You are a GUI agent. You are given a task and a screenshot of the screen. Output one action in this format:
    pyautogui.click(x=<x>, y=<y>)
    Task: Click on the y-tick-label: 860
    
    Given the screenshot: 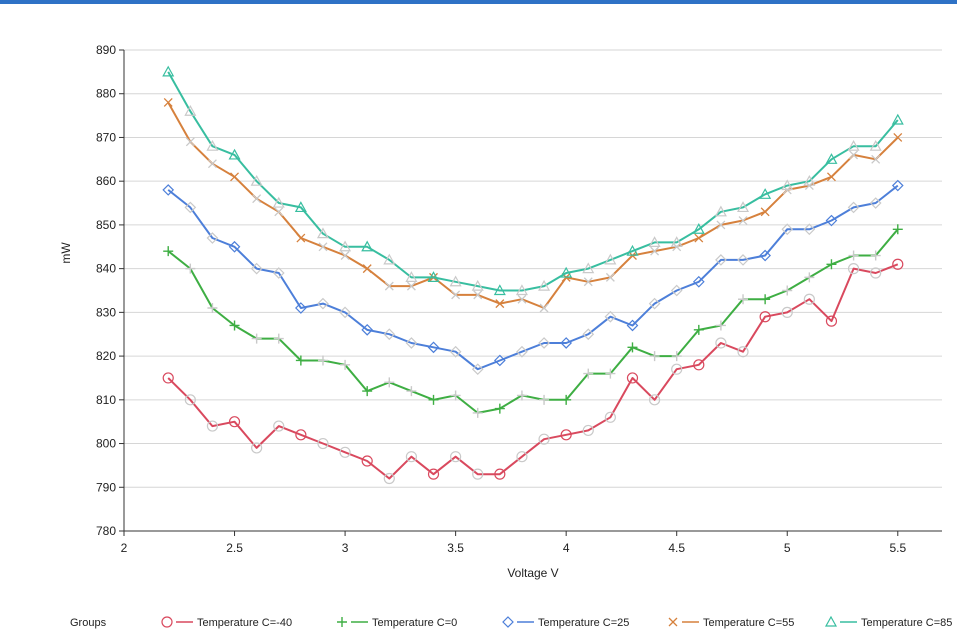 What is the action you would take?
    pyautogui.click(x=106, y=181)
    